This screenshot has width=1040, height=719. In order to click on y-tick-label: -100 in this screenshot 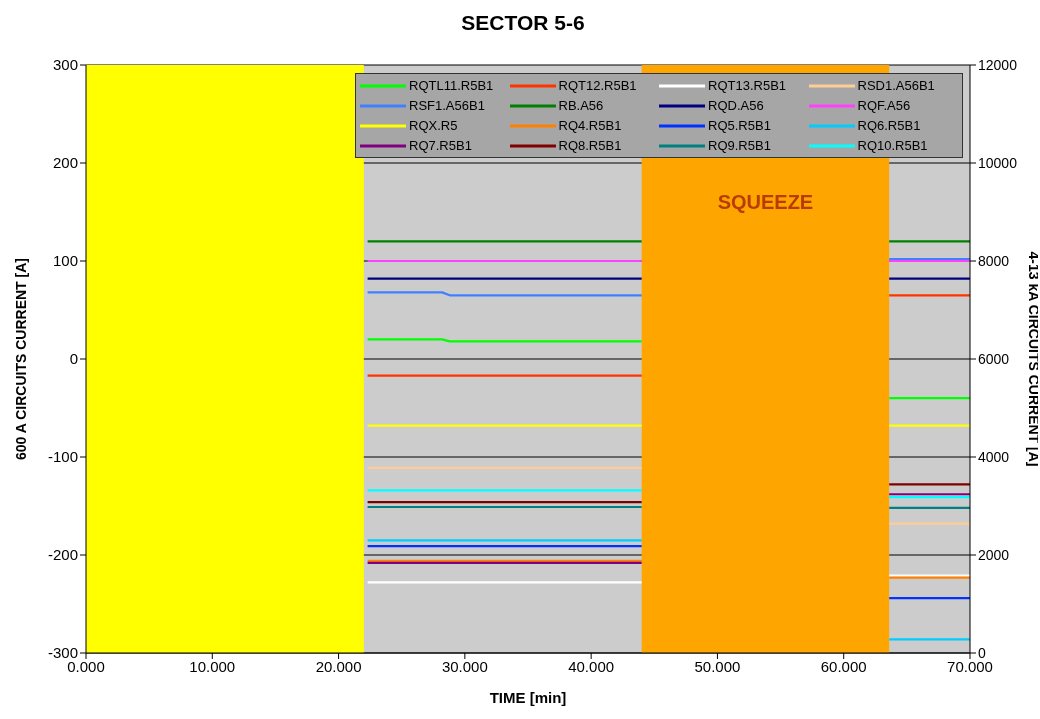, I will do `click(62, 457)`.